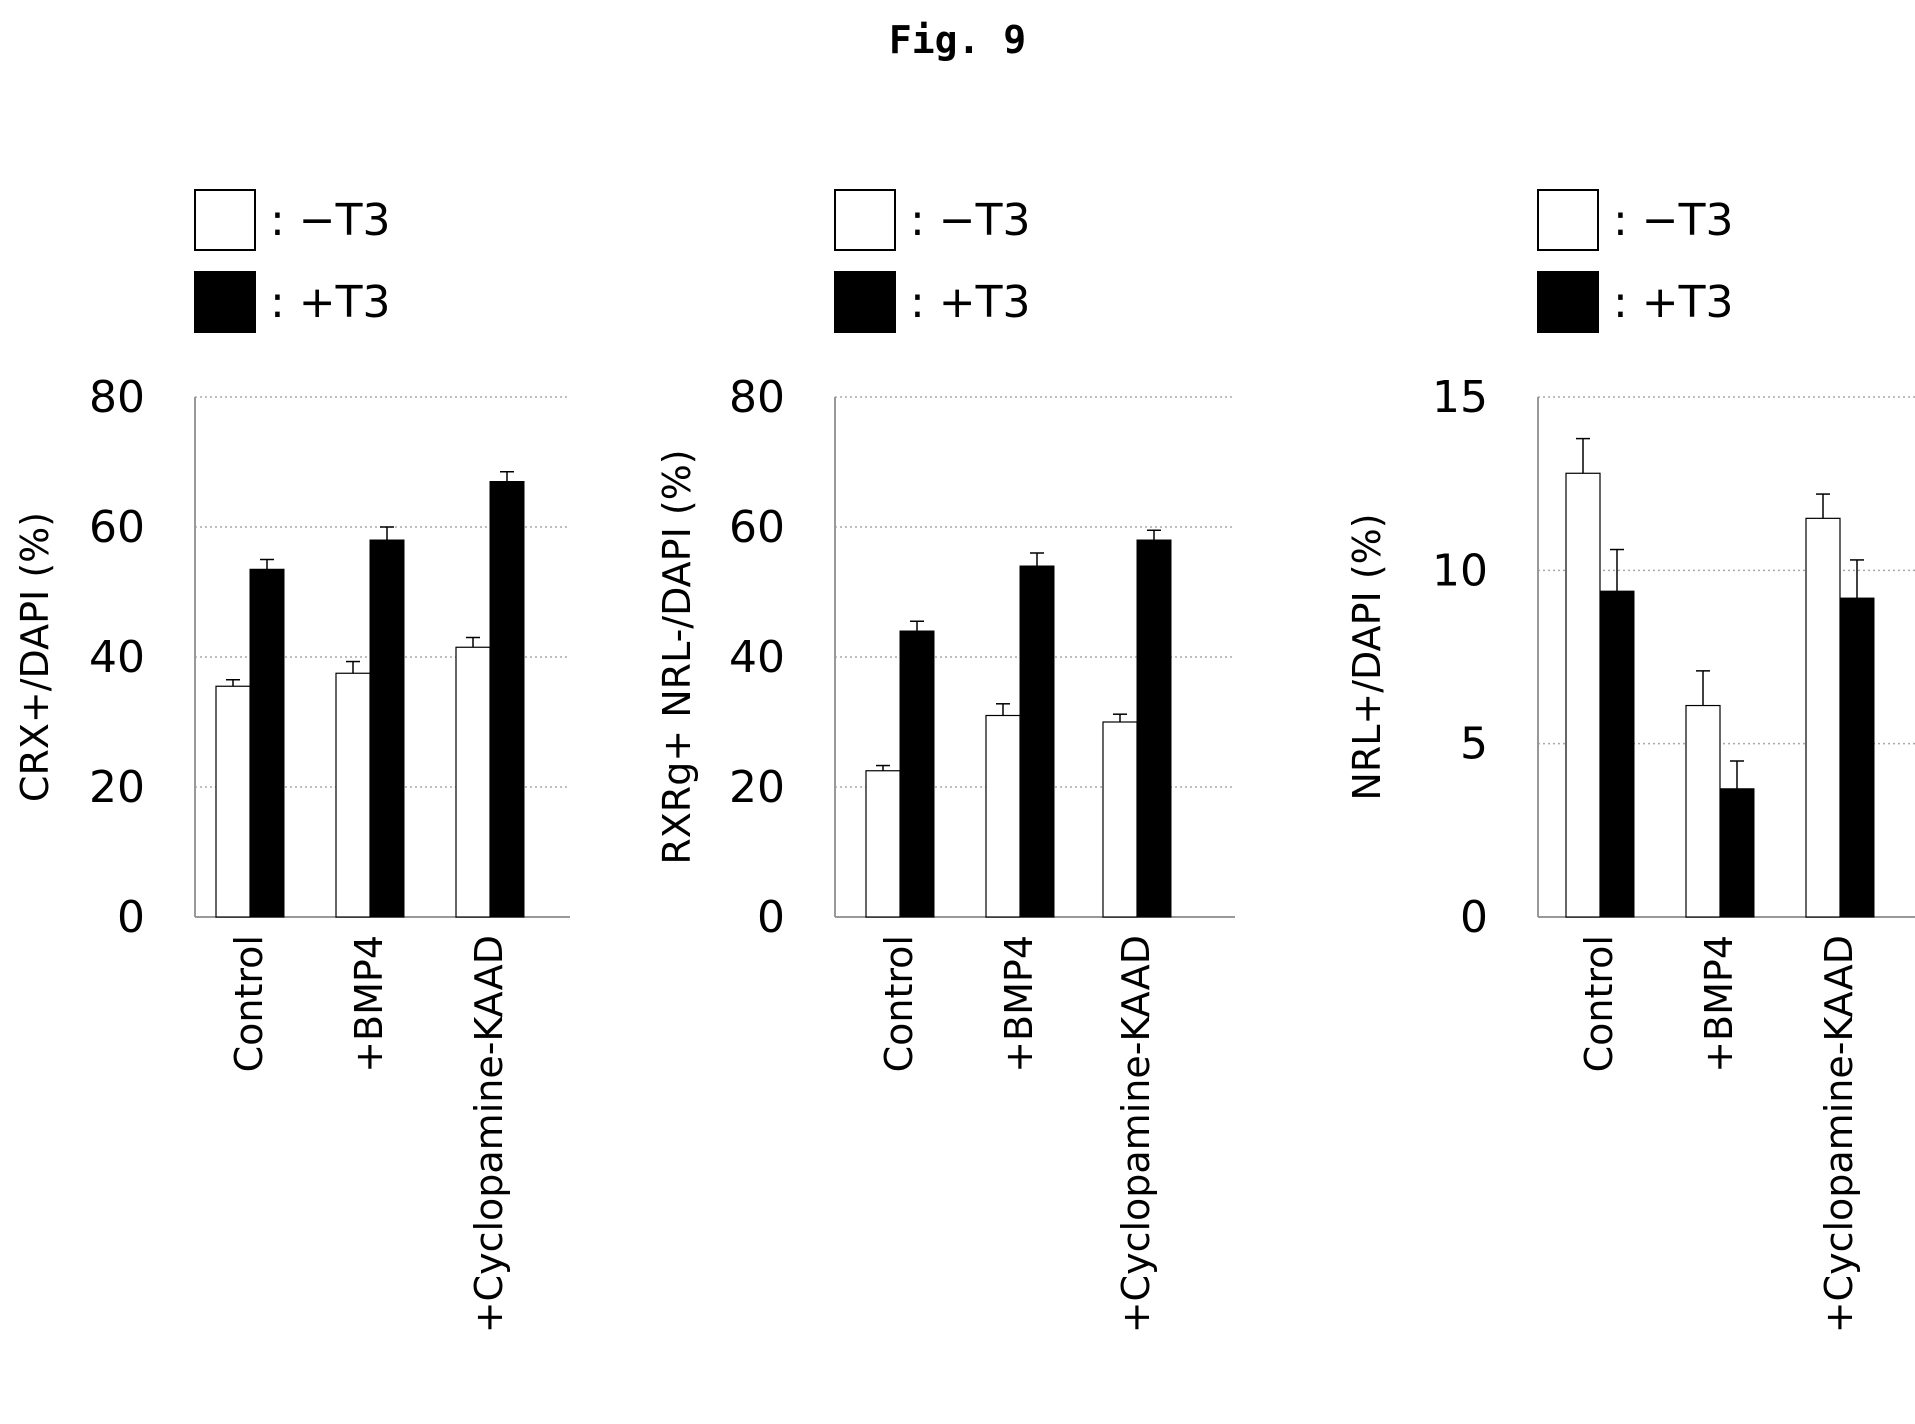  I want to click on y-tick-label: 15, so click(1460, 397).